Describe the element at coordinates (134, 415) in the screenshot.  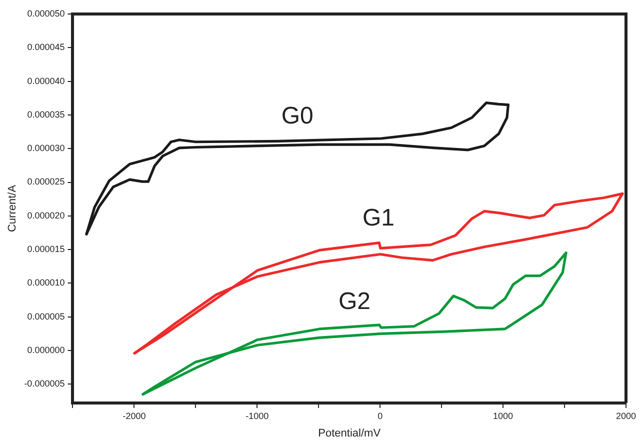
I see `x-tick-label: -2000` at that location.